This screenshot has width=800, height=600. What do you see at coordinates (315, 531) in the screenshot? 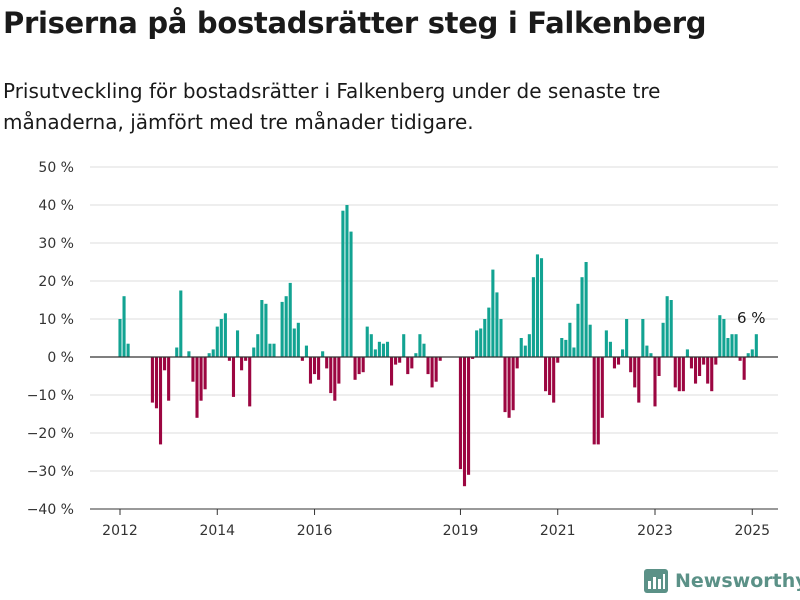
I see `x-tick-label: 2016` at bounding box center [315, 531].